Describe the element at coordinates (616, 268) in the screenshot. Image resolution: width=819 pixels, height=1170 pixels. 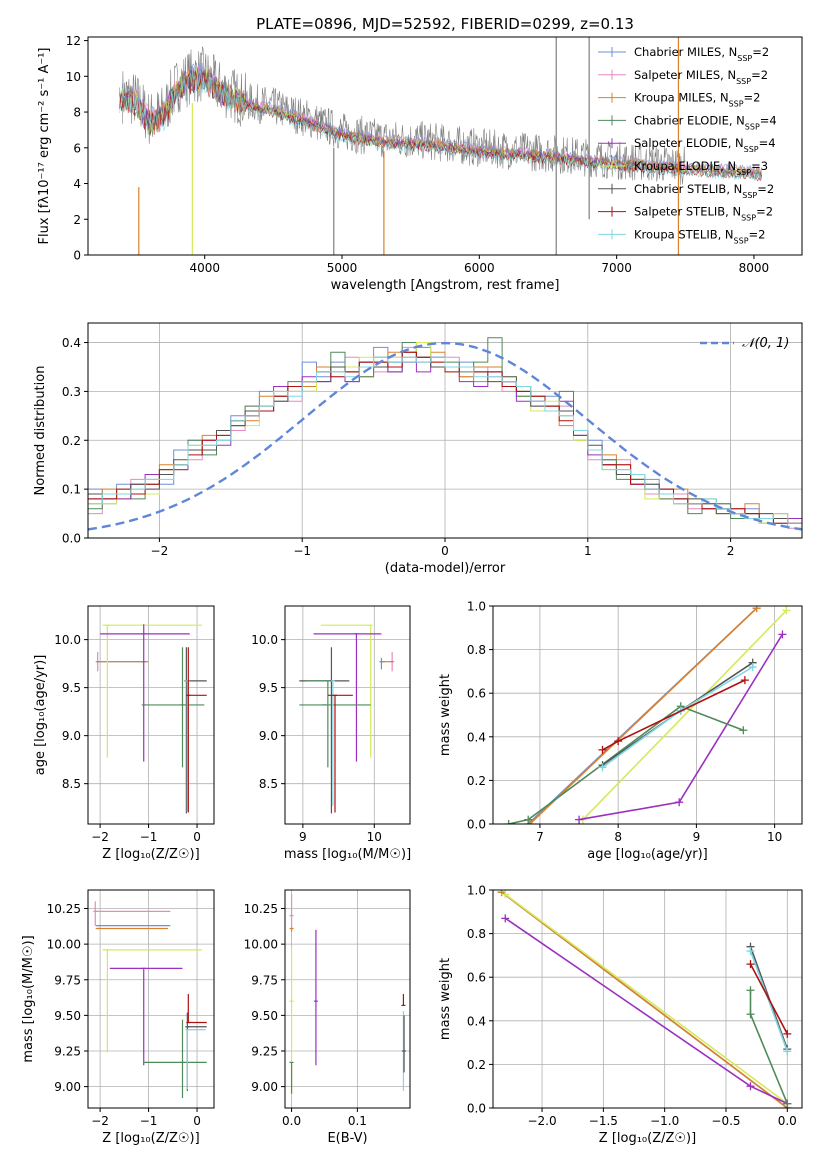
I see `x-tick-label: 7000` at that location.